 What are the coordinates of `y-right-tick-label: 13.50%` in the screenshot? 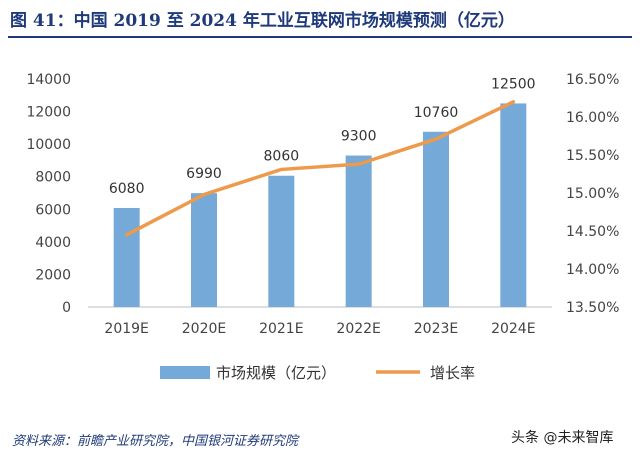 It's located at (592, 308).